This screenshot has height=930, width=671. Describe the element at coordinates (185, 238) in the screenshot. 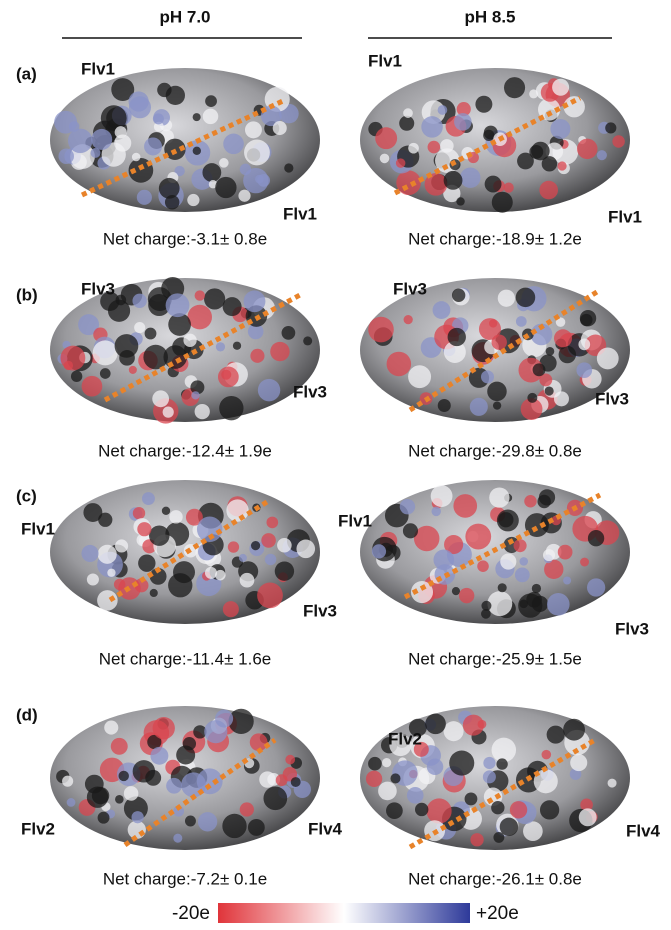

I see `net-charge: Net charge:-3.1± 0.8e` at that location.